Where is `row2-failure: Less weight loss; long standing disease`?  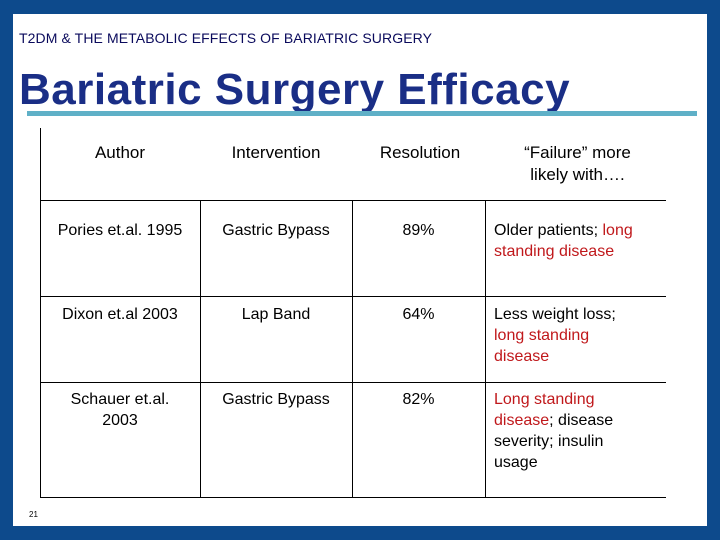
row2-failure: Less weight loss; long standing disease is located at coordinates (579, 335).